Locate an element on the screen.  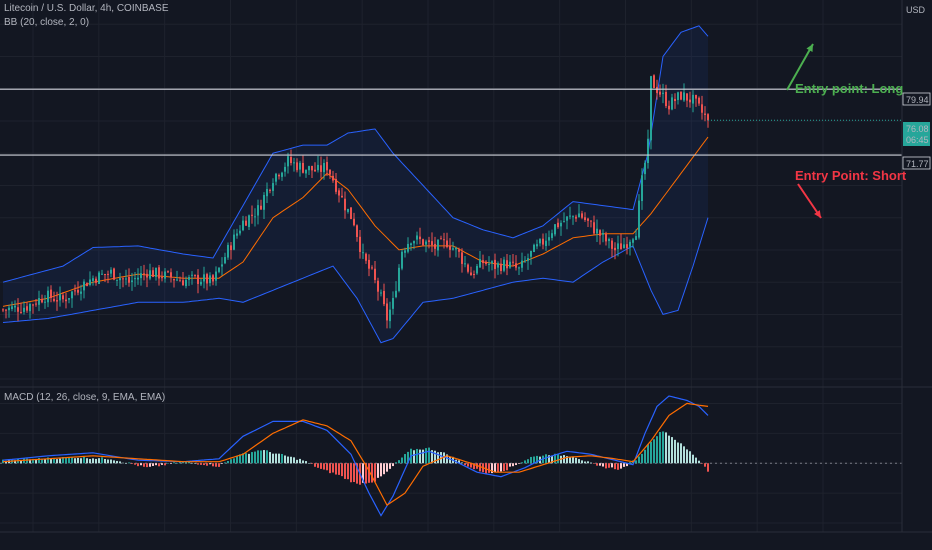
bb-legend: BB (20, close, 2, 0) is located at coordinates (46, 22).